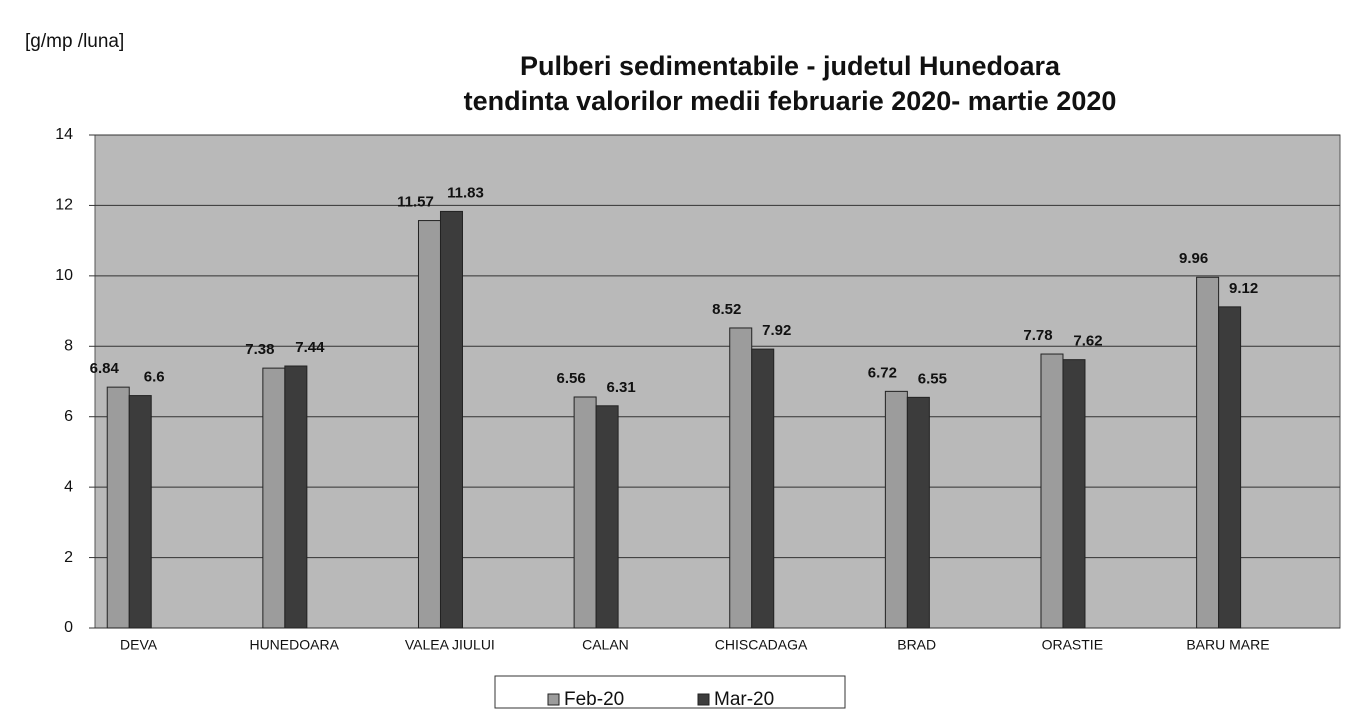 Image resolution: width=1360 pixels, height=709 pixels. I want to click on y-axis-label: [g/mp /luna], so click(74, 41).